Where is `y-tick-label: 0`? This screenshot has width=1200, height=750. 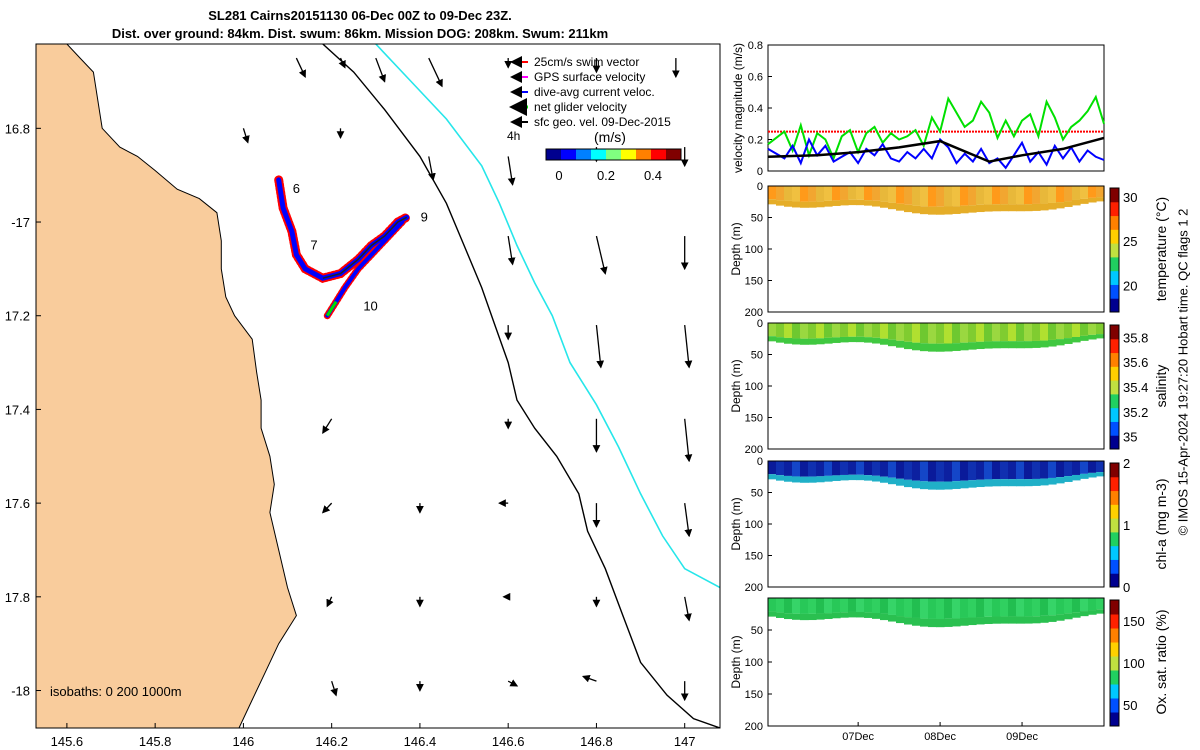
y-tick-label: 0 is located at coordinates (760, 462).